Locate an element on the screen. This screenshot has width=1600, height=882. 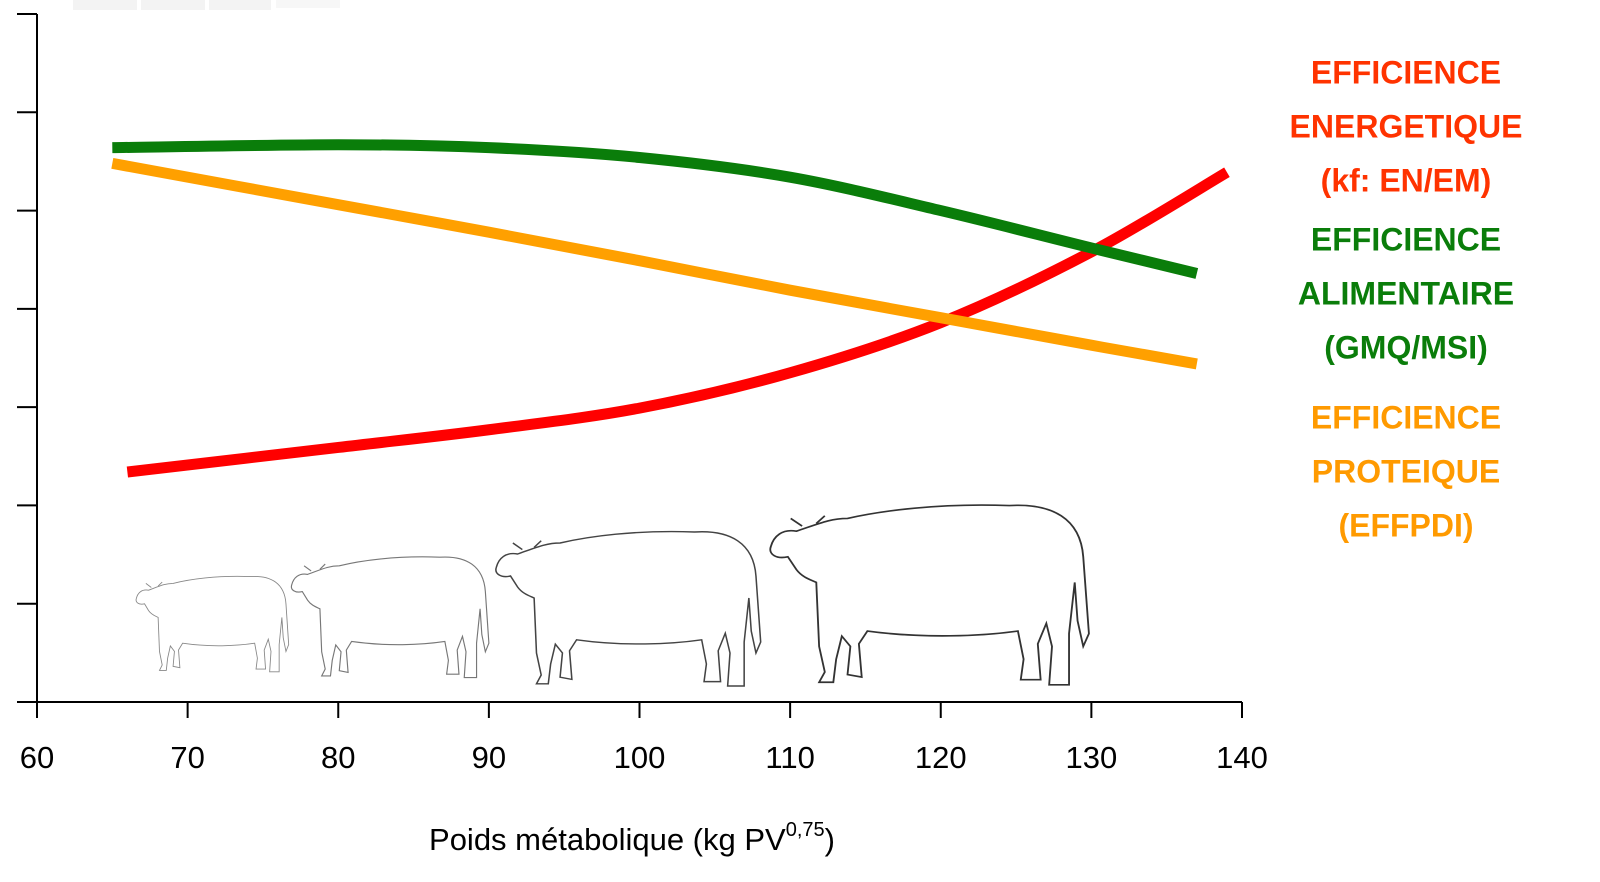
x-axis-label-part: 0,75 is located at coordinates (805, 830).